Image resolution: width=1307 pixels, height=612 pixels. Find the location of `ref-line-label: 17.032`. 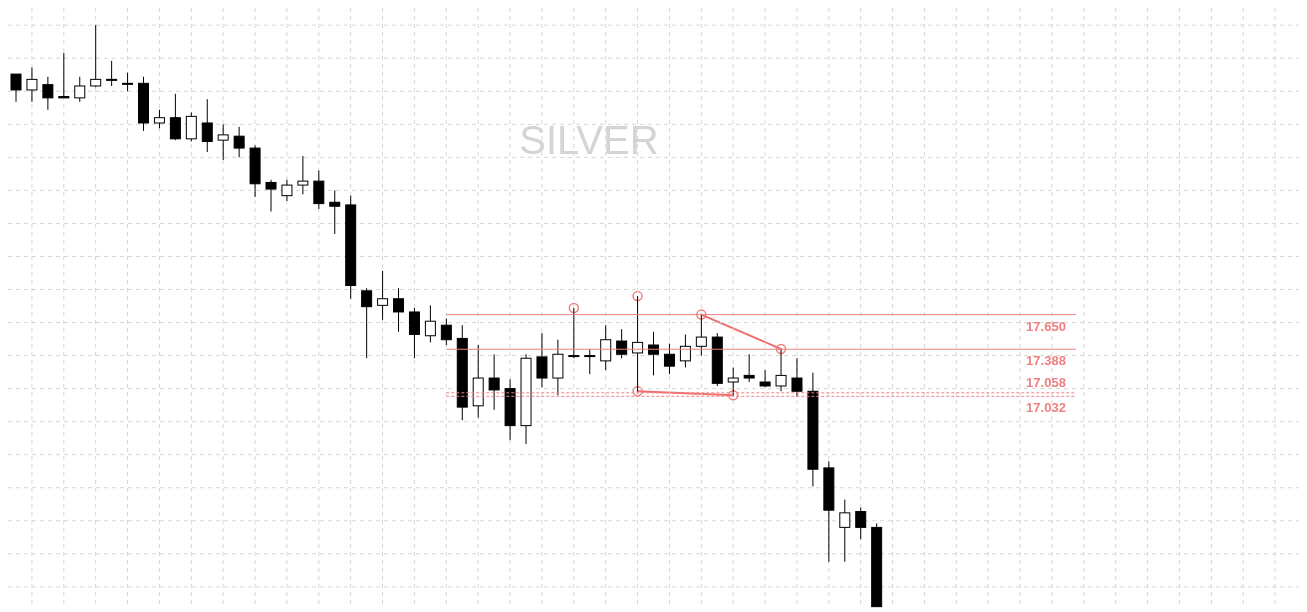

ref-line-label: 17.032 is located at coordinates (1046, 408).